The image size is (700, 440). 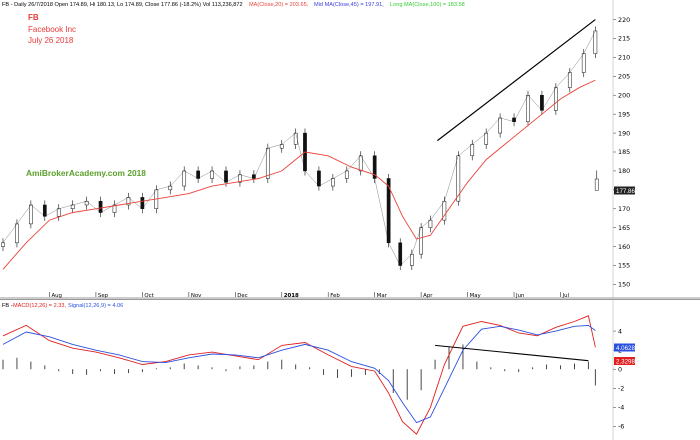 I want to click on price-axis-label: 195, so click(x=624, y=114).